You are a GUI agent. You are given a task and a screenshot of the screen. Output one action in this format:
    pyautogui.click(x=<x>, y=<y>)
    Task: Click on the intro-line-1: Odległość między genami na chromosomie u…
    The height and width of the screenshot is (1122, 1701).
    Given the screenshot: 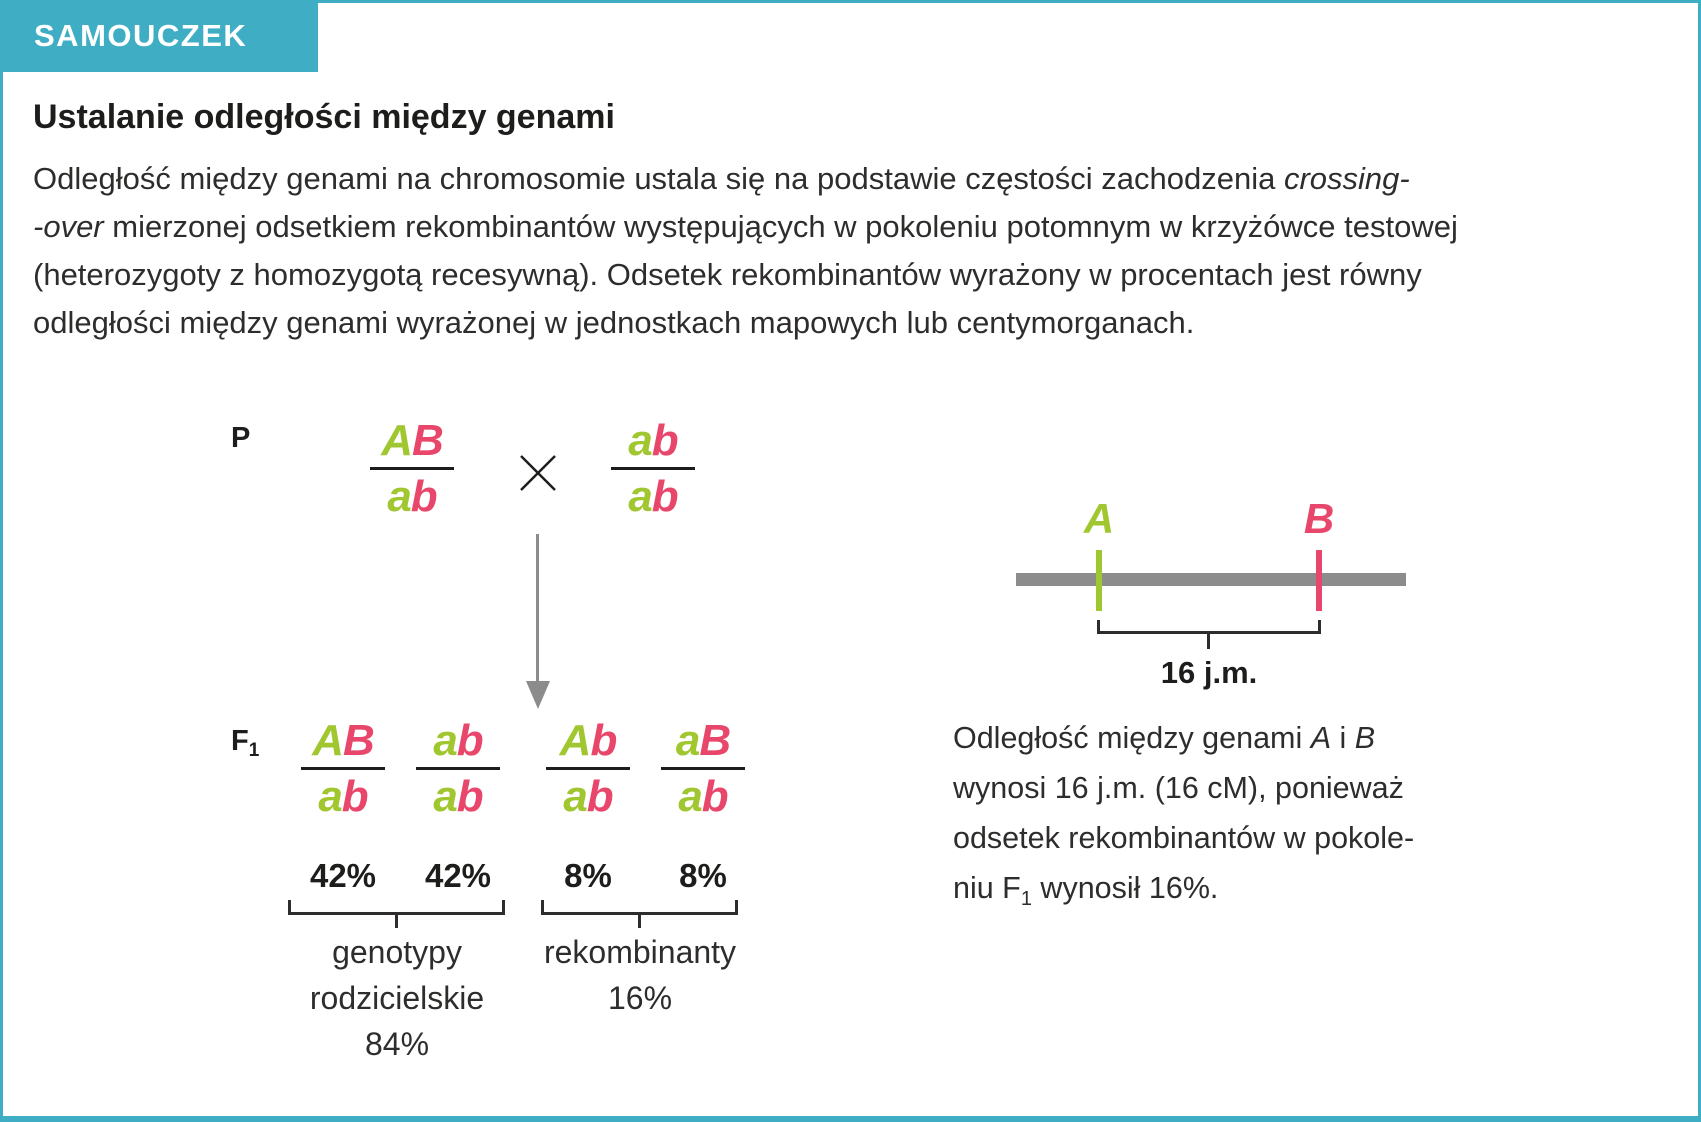 What is the action you would take?
    pyautogui.click(x=745, y=179)
    